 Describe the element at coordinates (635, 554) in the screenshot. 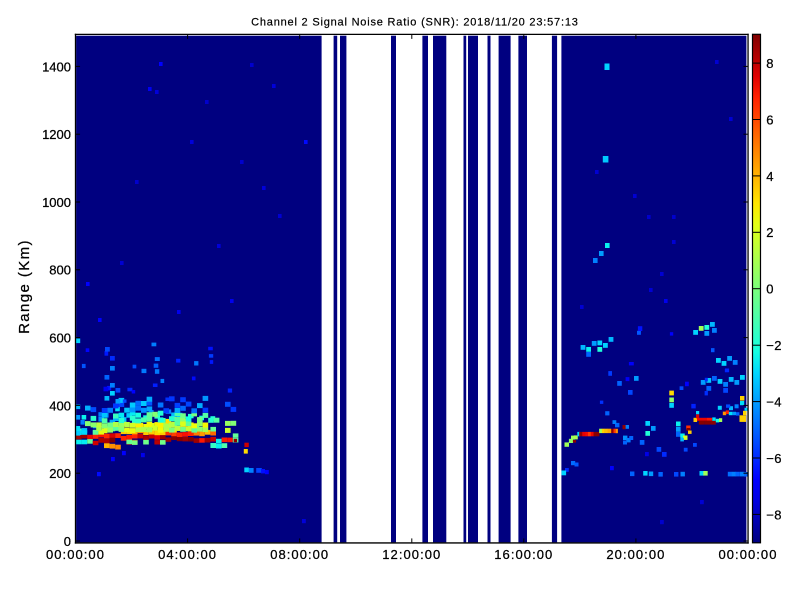

I see `svg-text: 20:00:00` at that location.